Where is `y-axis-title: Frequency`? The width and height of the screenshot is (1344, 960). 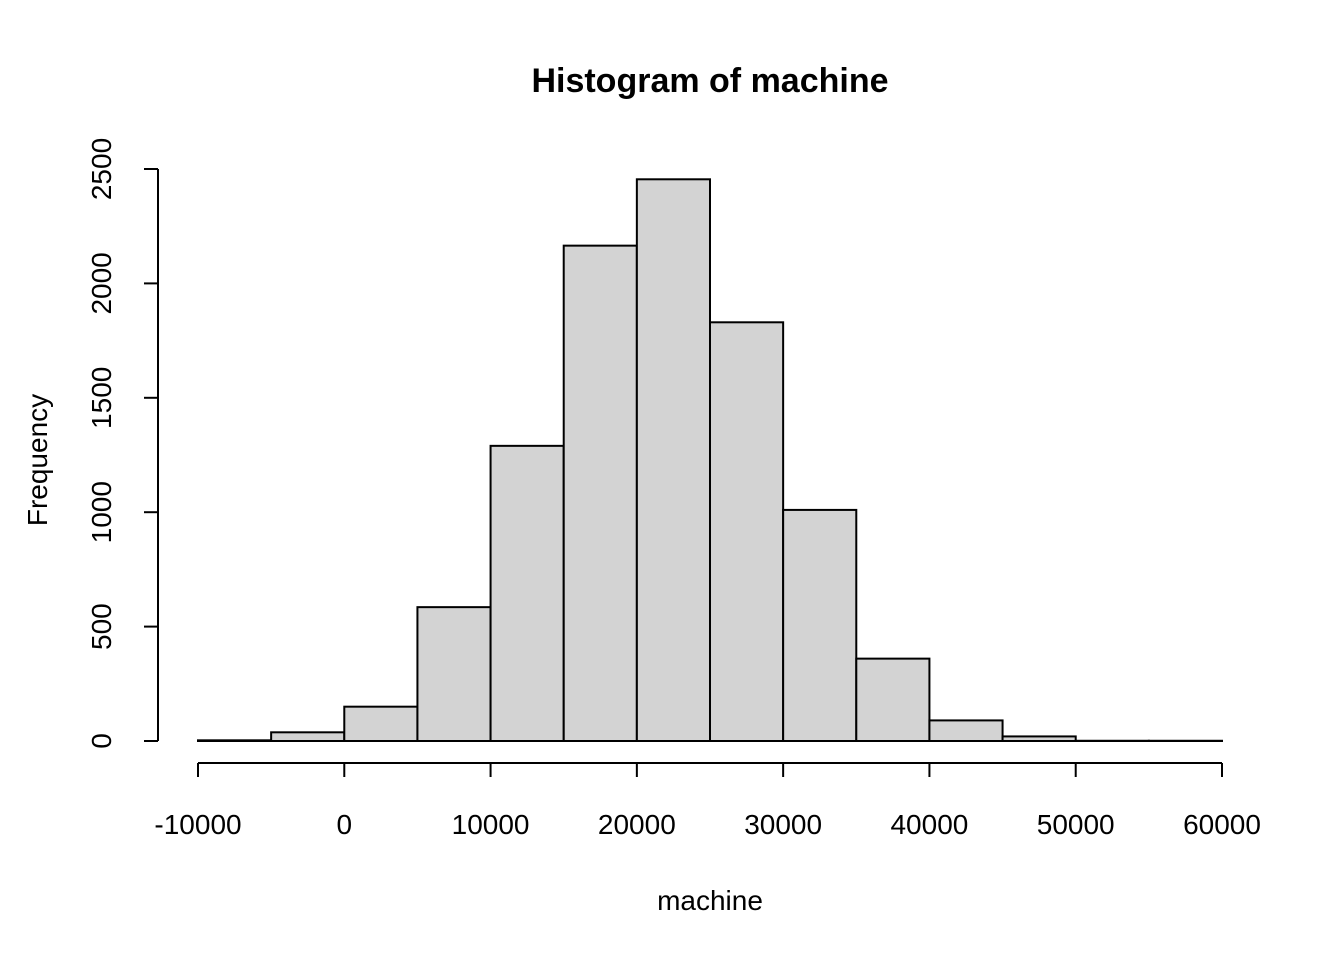 y-axis-title: Frequency is located at coordinates (37, 460).